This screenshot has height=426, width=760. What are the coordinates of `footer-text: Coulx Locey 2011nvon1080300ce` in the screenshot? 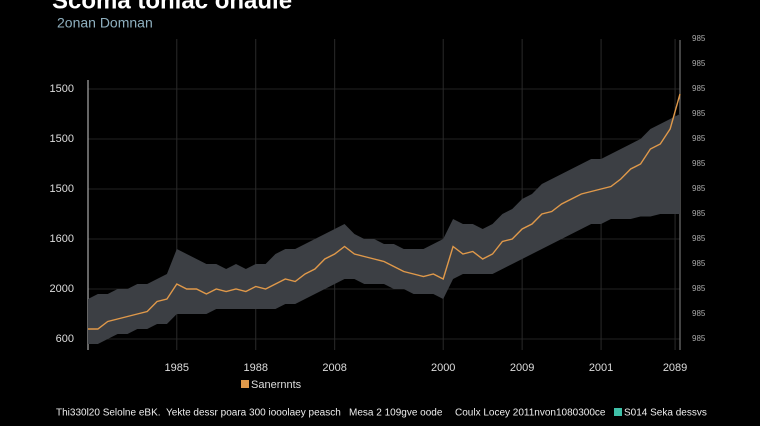 It's located at (530, 413).